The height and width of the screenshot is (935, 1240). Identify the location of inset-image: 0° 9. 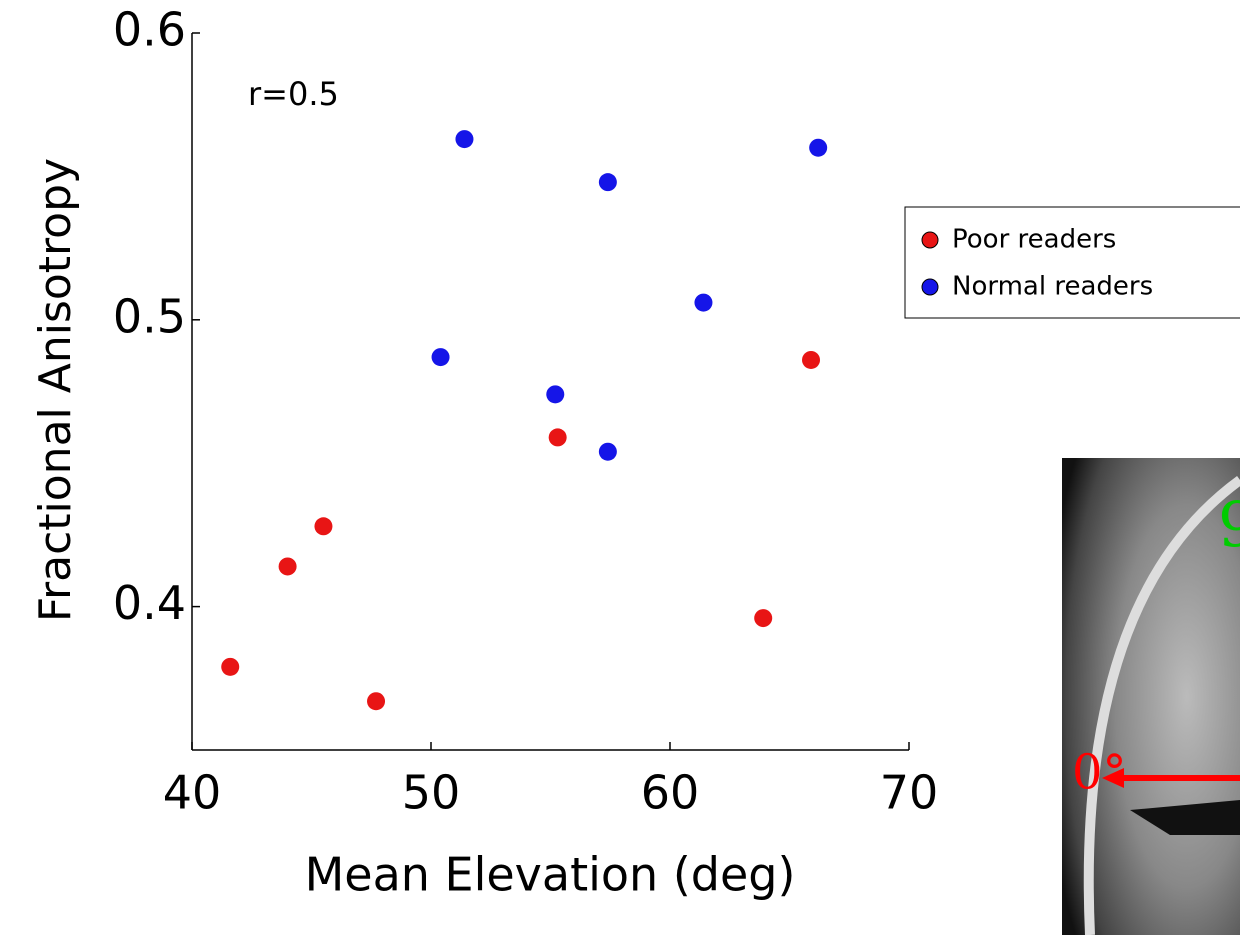
(1151, 696).